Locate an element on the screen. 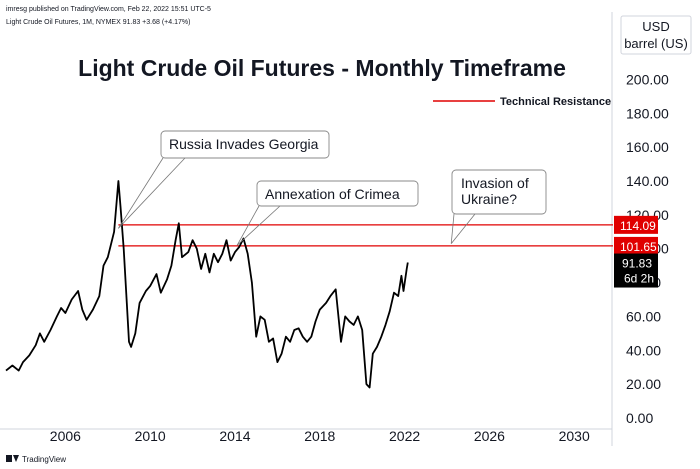  y-tick-label: 160.00 is located at coordinates (647, 147).